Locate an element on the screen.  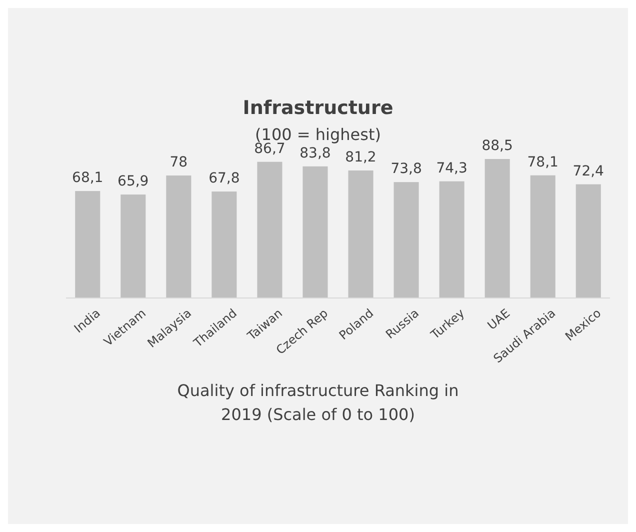
data-label: 74,3 is located at coordinates (452, 168).